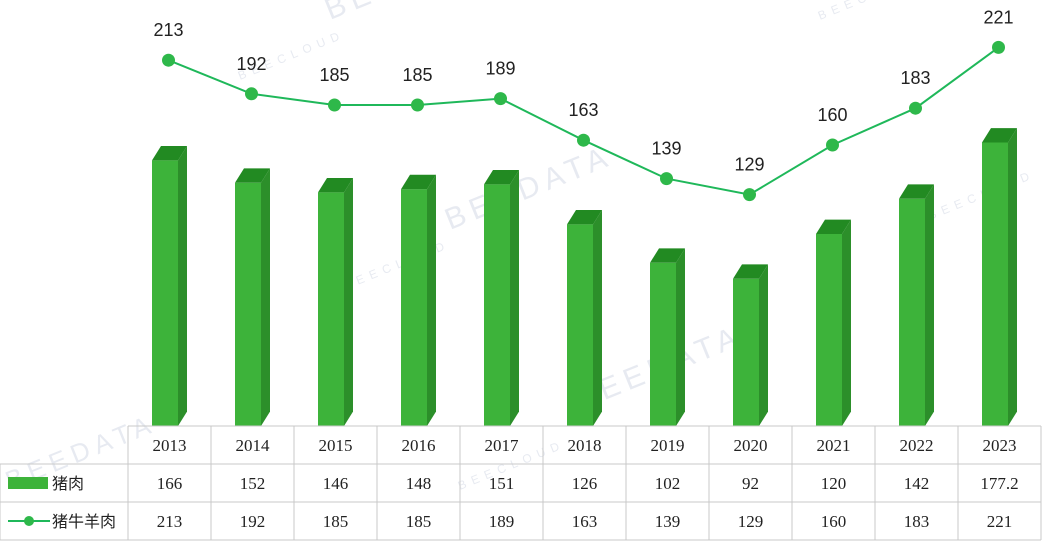 The image size is (1048, 549). Describe the element at coordinates (253, 483) in the screenshot. I see `table-cell: 152` at that location.